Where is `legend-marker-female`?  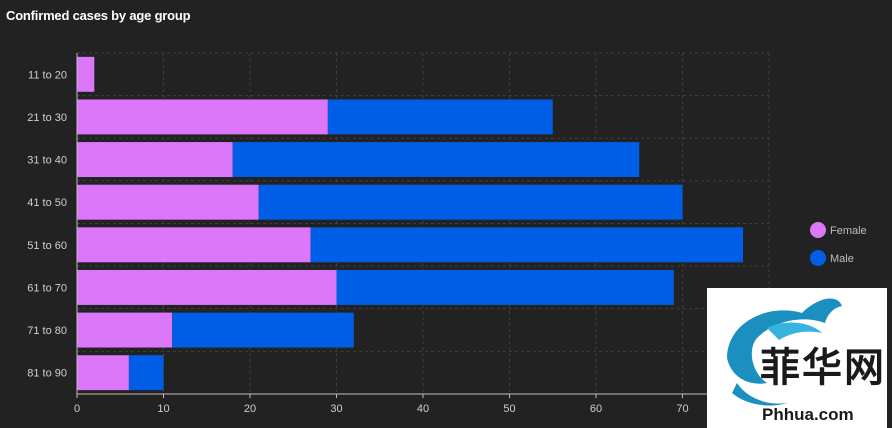
legend-marker-female is located at coordinates (818, 230).